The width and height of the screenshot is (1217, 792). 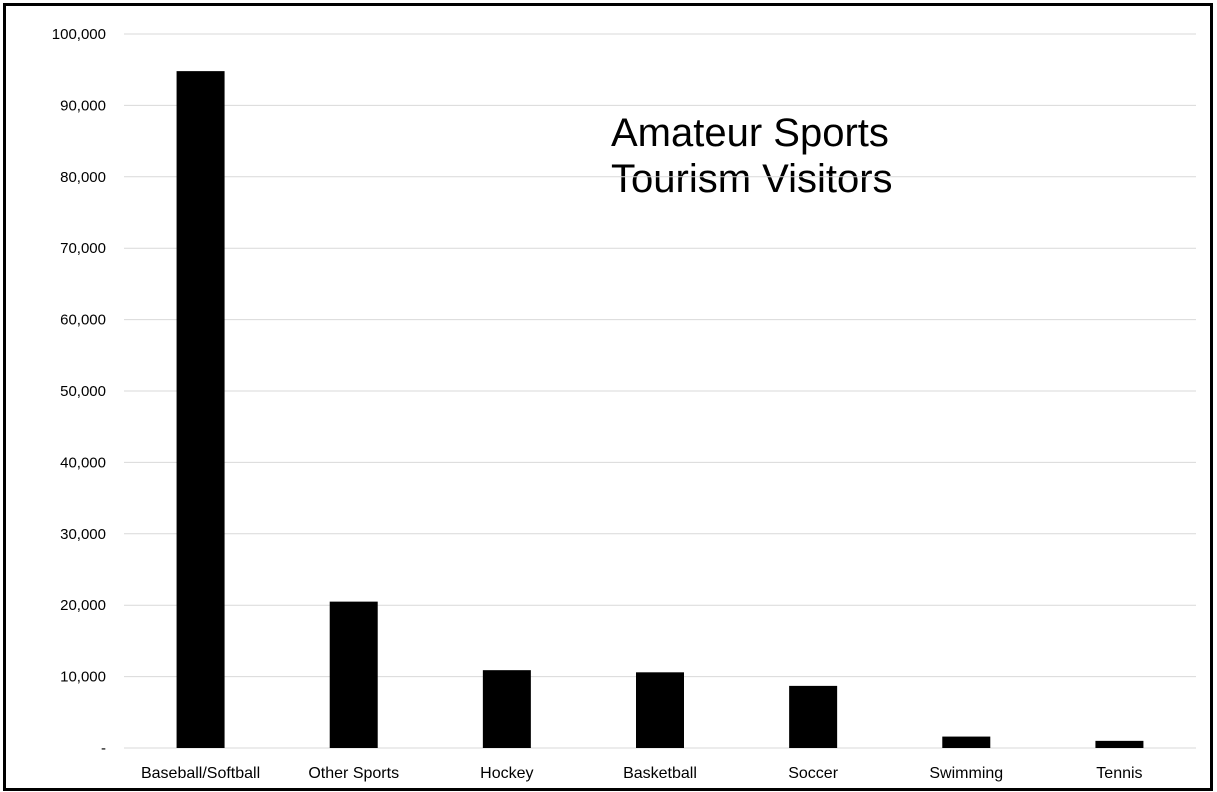 I want to click on x-category-label: Soccer, so click(x=813, y=773).